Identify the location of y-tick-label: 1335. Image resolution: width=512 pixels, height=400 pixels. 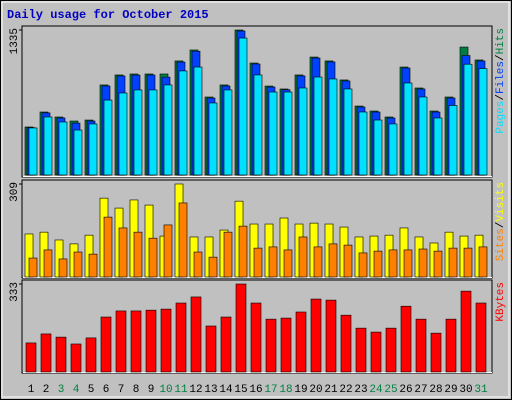
(15, 41).